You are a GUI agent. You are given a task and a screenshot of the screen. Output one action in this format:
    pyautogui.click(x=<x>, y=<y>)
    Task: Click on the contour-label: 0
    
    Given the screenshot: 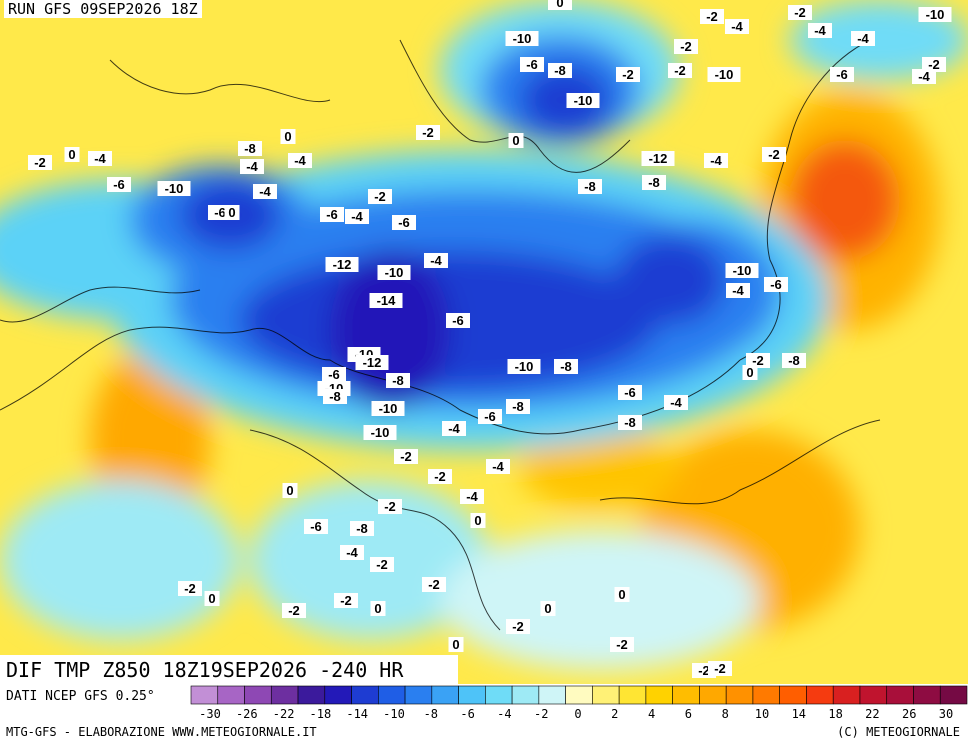 What is the action you would take?
    pyautogui.click(x=548, y=608)
    